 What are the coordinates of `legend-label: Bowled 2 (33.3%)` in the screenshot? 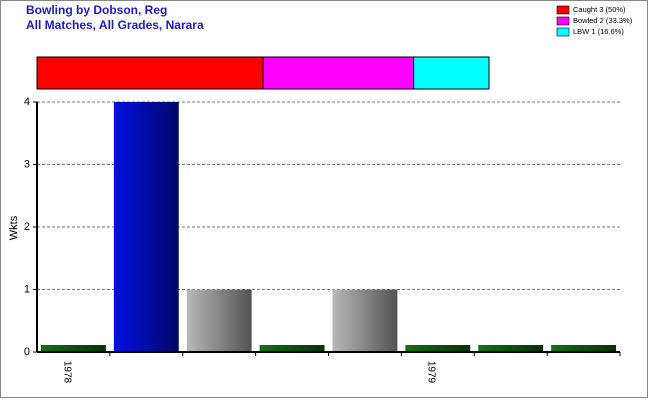 It's located at (603, 20).